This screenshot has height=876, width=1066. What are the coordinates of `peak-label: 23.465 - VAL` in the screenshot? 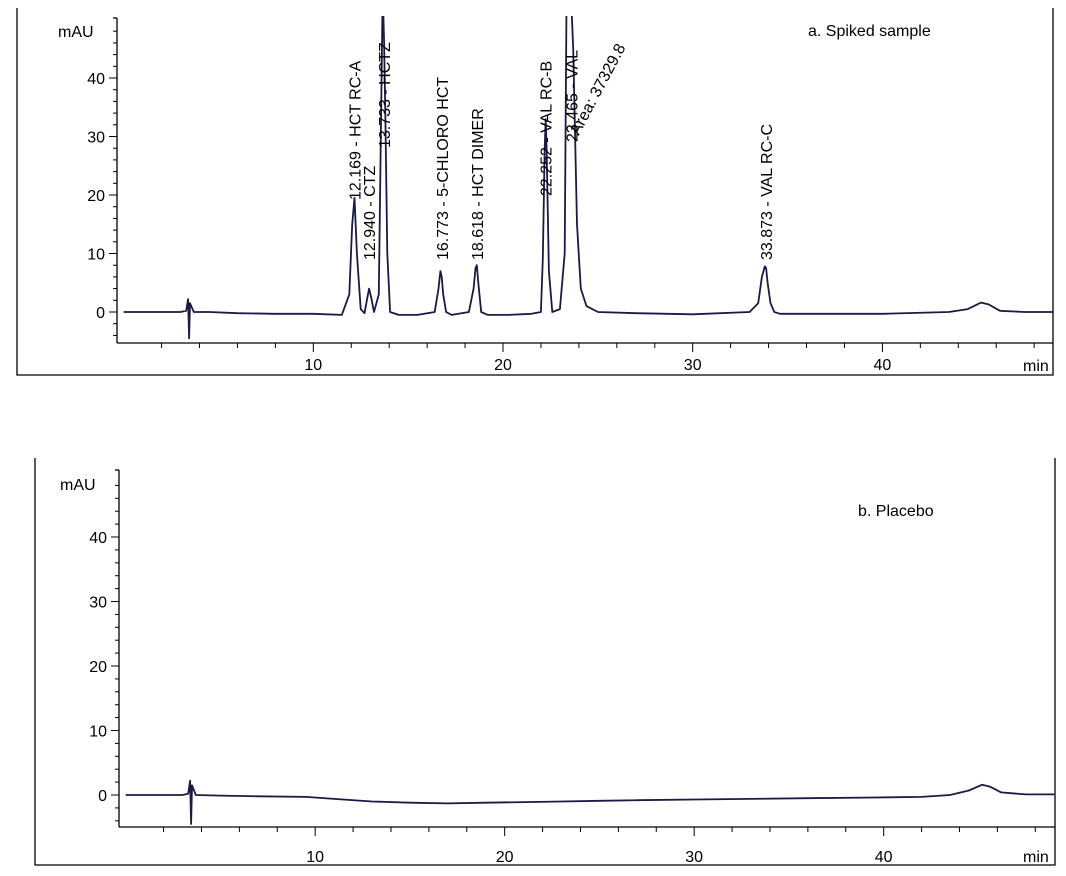 It's located at (573, 96).